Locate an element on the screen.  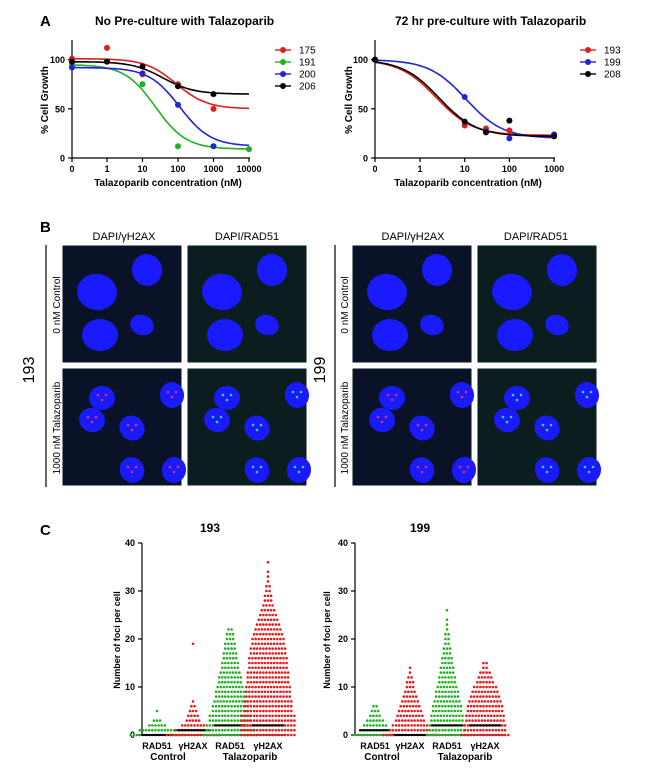
legend-entry-191: 191 is located at coordinates (307, 63).